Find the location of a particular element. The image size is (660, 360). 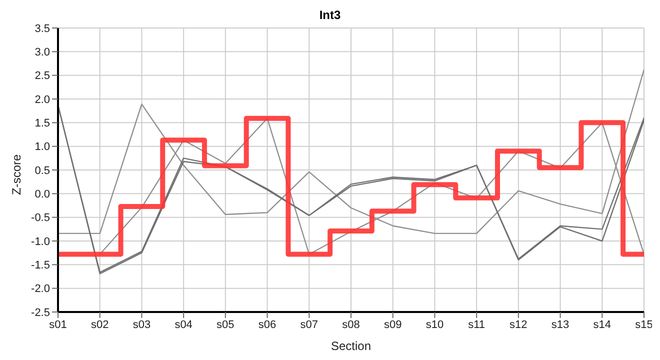

x-tick-label: s11 is located at coordinates (477, 324).